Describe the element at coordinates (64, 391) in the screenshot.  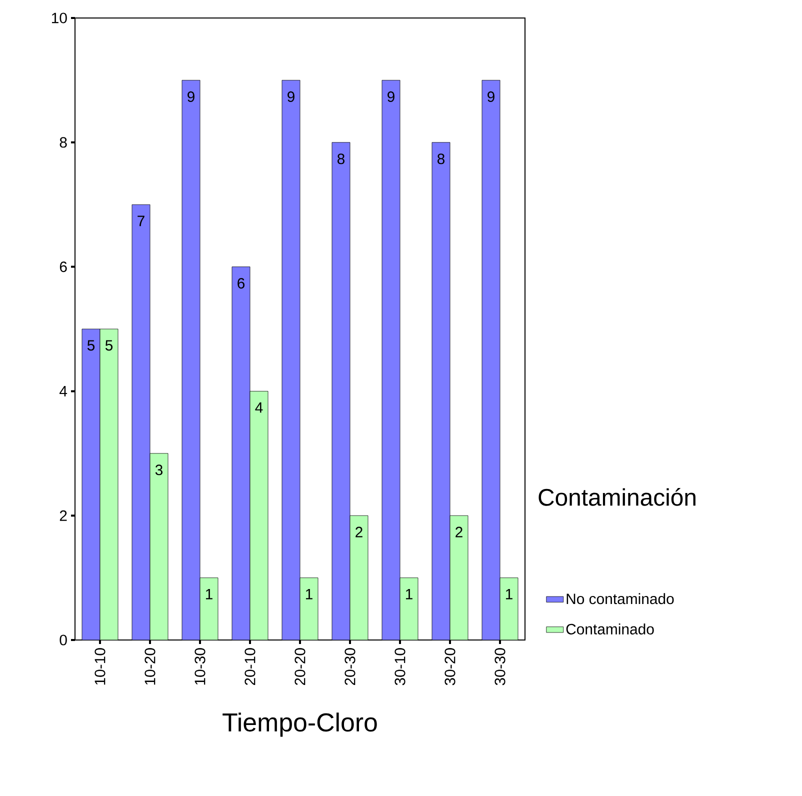
I see `y-tick-label: 4` at that location.